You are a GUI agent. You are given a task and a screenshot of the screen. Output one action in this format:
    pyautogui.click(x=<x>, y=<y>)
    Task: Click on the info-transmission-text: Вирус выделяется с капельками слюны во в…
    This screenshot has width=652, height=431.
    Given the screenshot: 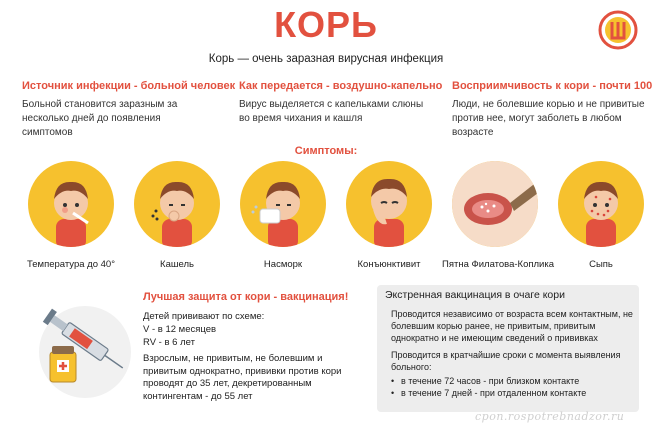 What is the action you would take?
    pyautogui.click(x=331, y=111)
    